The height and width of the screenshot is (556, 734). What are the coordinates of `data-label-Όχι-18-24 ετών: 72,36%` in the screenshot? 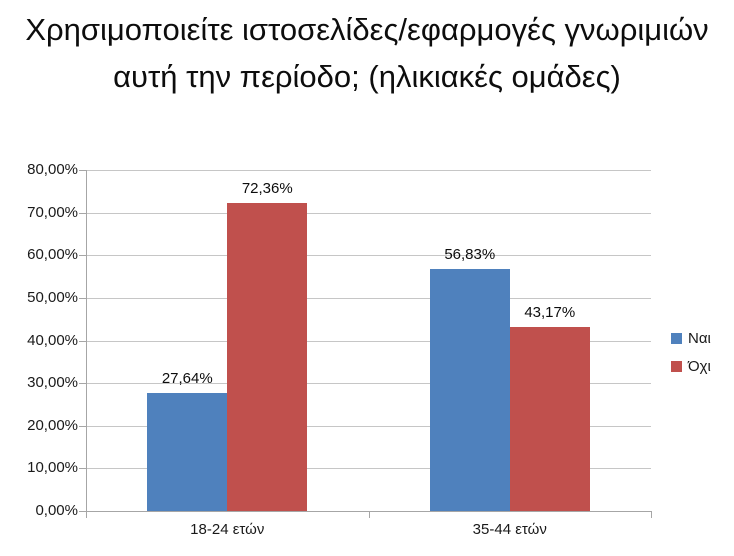 It's located at (267, 188).